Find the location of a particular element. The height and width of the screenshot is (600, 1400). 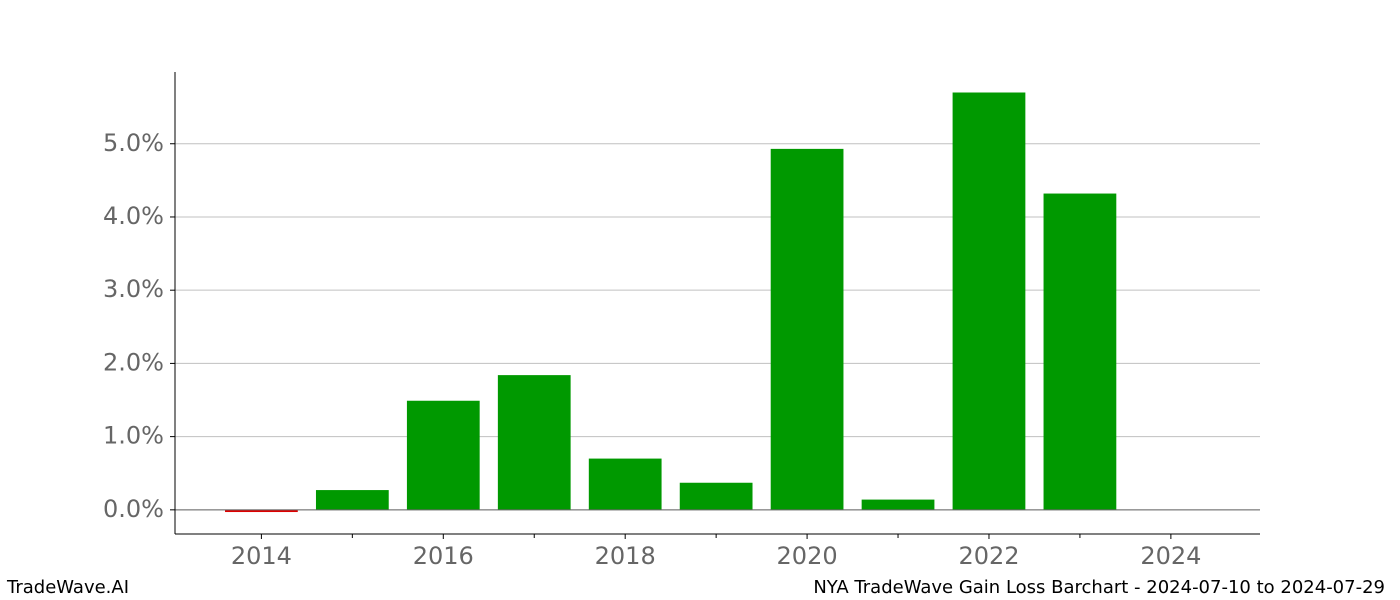

y-tick-label: 3.0% is located at coordinates (133, 289).